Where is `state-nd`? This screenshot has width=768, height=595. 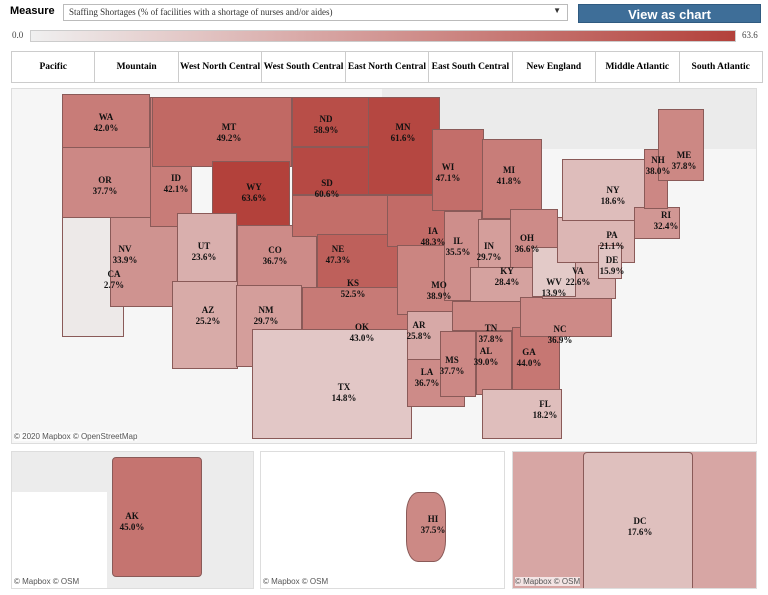
state-nd is located at coordinates (331, 122).